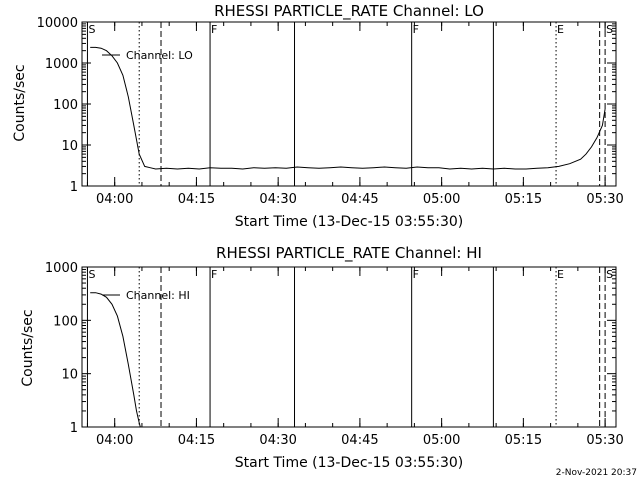 Image resolution: width=640 pixels, height=480 pixels. I want to click on chart-title-lo: RHESSI PARTICLE_RATE Channel: LO, so click(349, 11).